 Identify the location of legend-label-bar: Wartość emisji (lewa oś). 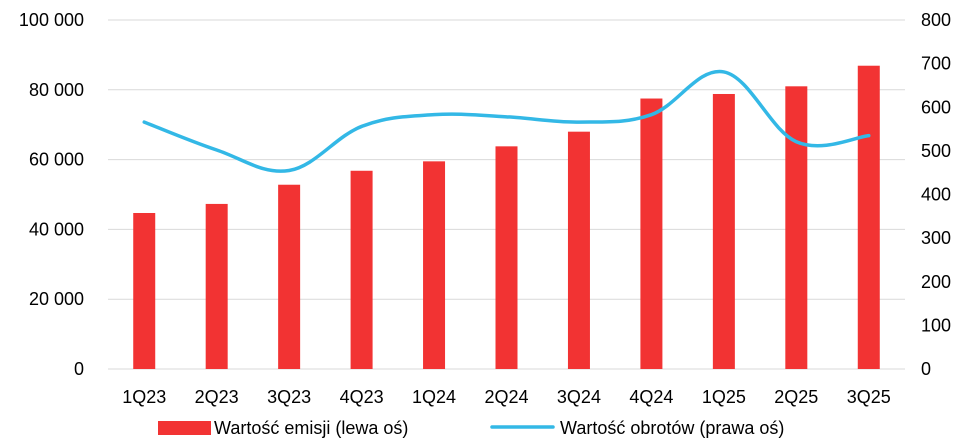
(311, 428).